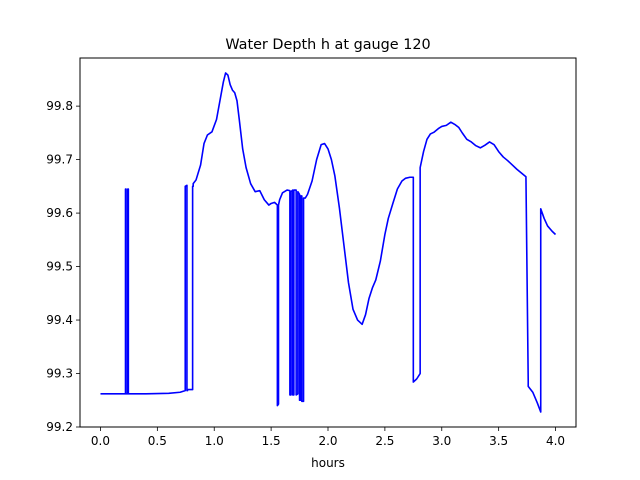  I want to click on x-tick-label: 3.0, so click(441, 441).